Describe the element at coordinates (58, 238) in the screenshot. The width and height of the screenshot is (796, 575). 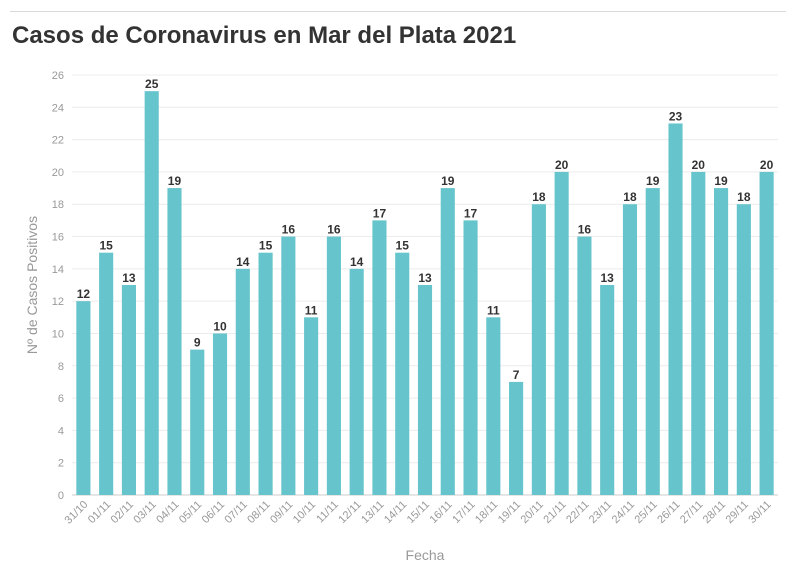
I see `y-tick-label: 16` at that location.